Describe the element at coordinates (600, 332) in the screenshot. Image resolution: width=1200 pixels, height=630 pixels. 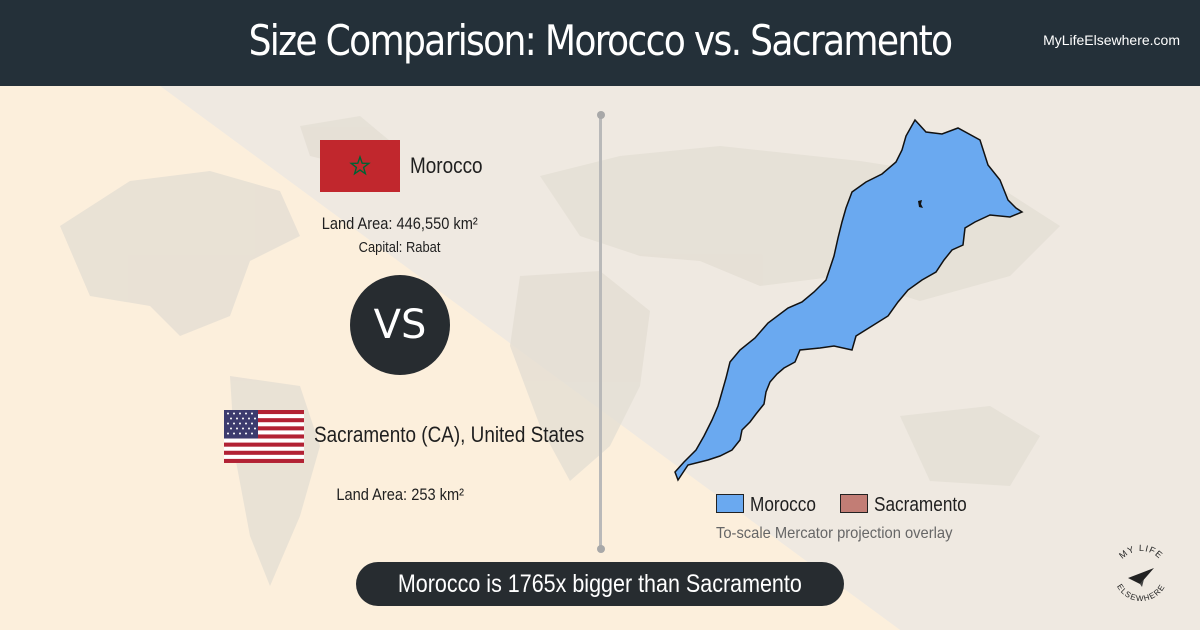
I see `divider-line` at that location.